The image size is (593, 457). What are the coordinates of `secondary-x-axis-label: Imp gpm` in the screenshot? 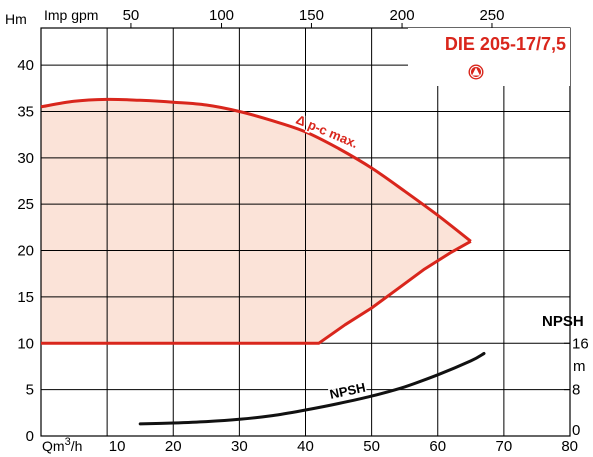 It's located at (71, 15).